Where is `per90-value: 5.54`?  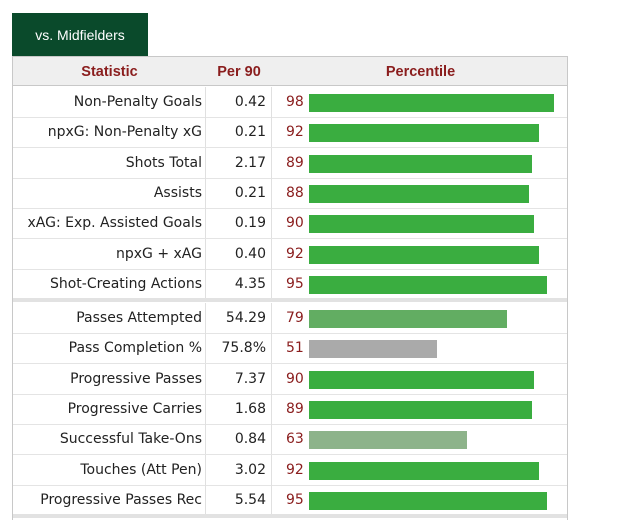 per90-value: 5.54 is located at coordinates (239, 499).